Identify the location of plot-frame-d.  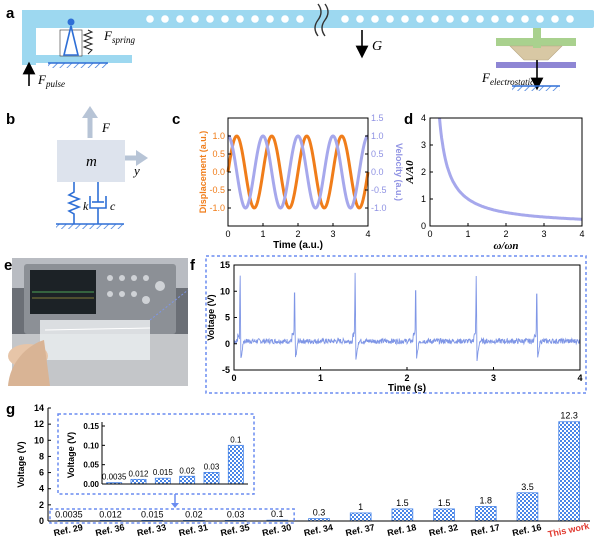
(506, 172).